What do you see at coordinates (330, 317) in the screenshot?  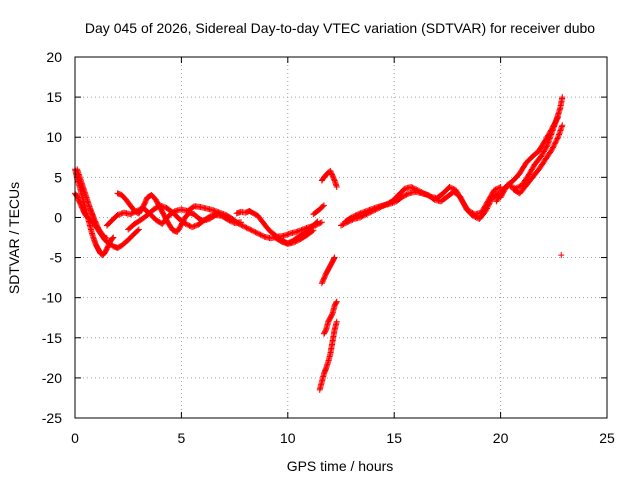 I see `series-track-l` at bounding box center [330, 317].